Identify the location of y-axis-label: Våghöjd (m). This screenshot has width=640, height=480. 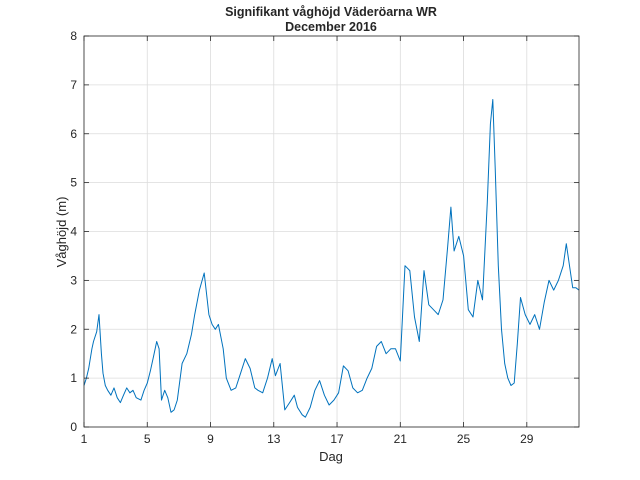
(61, 232).